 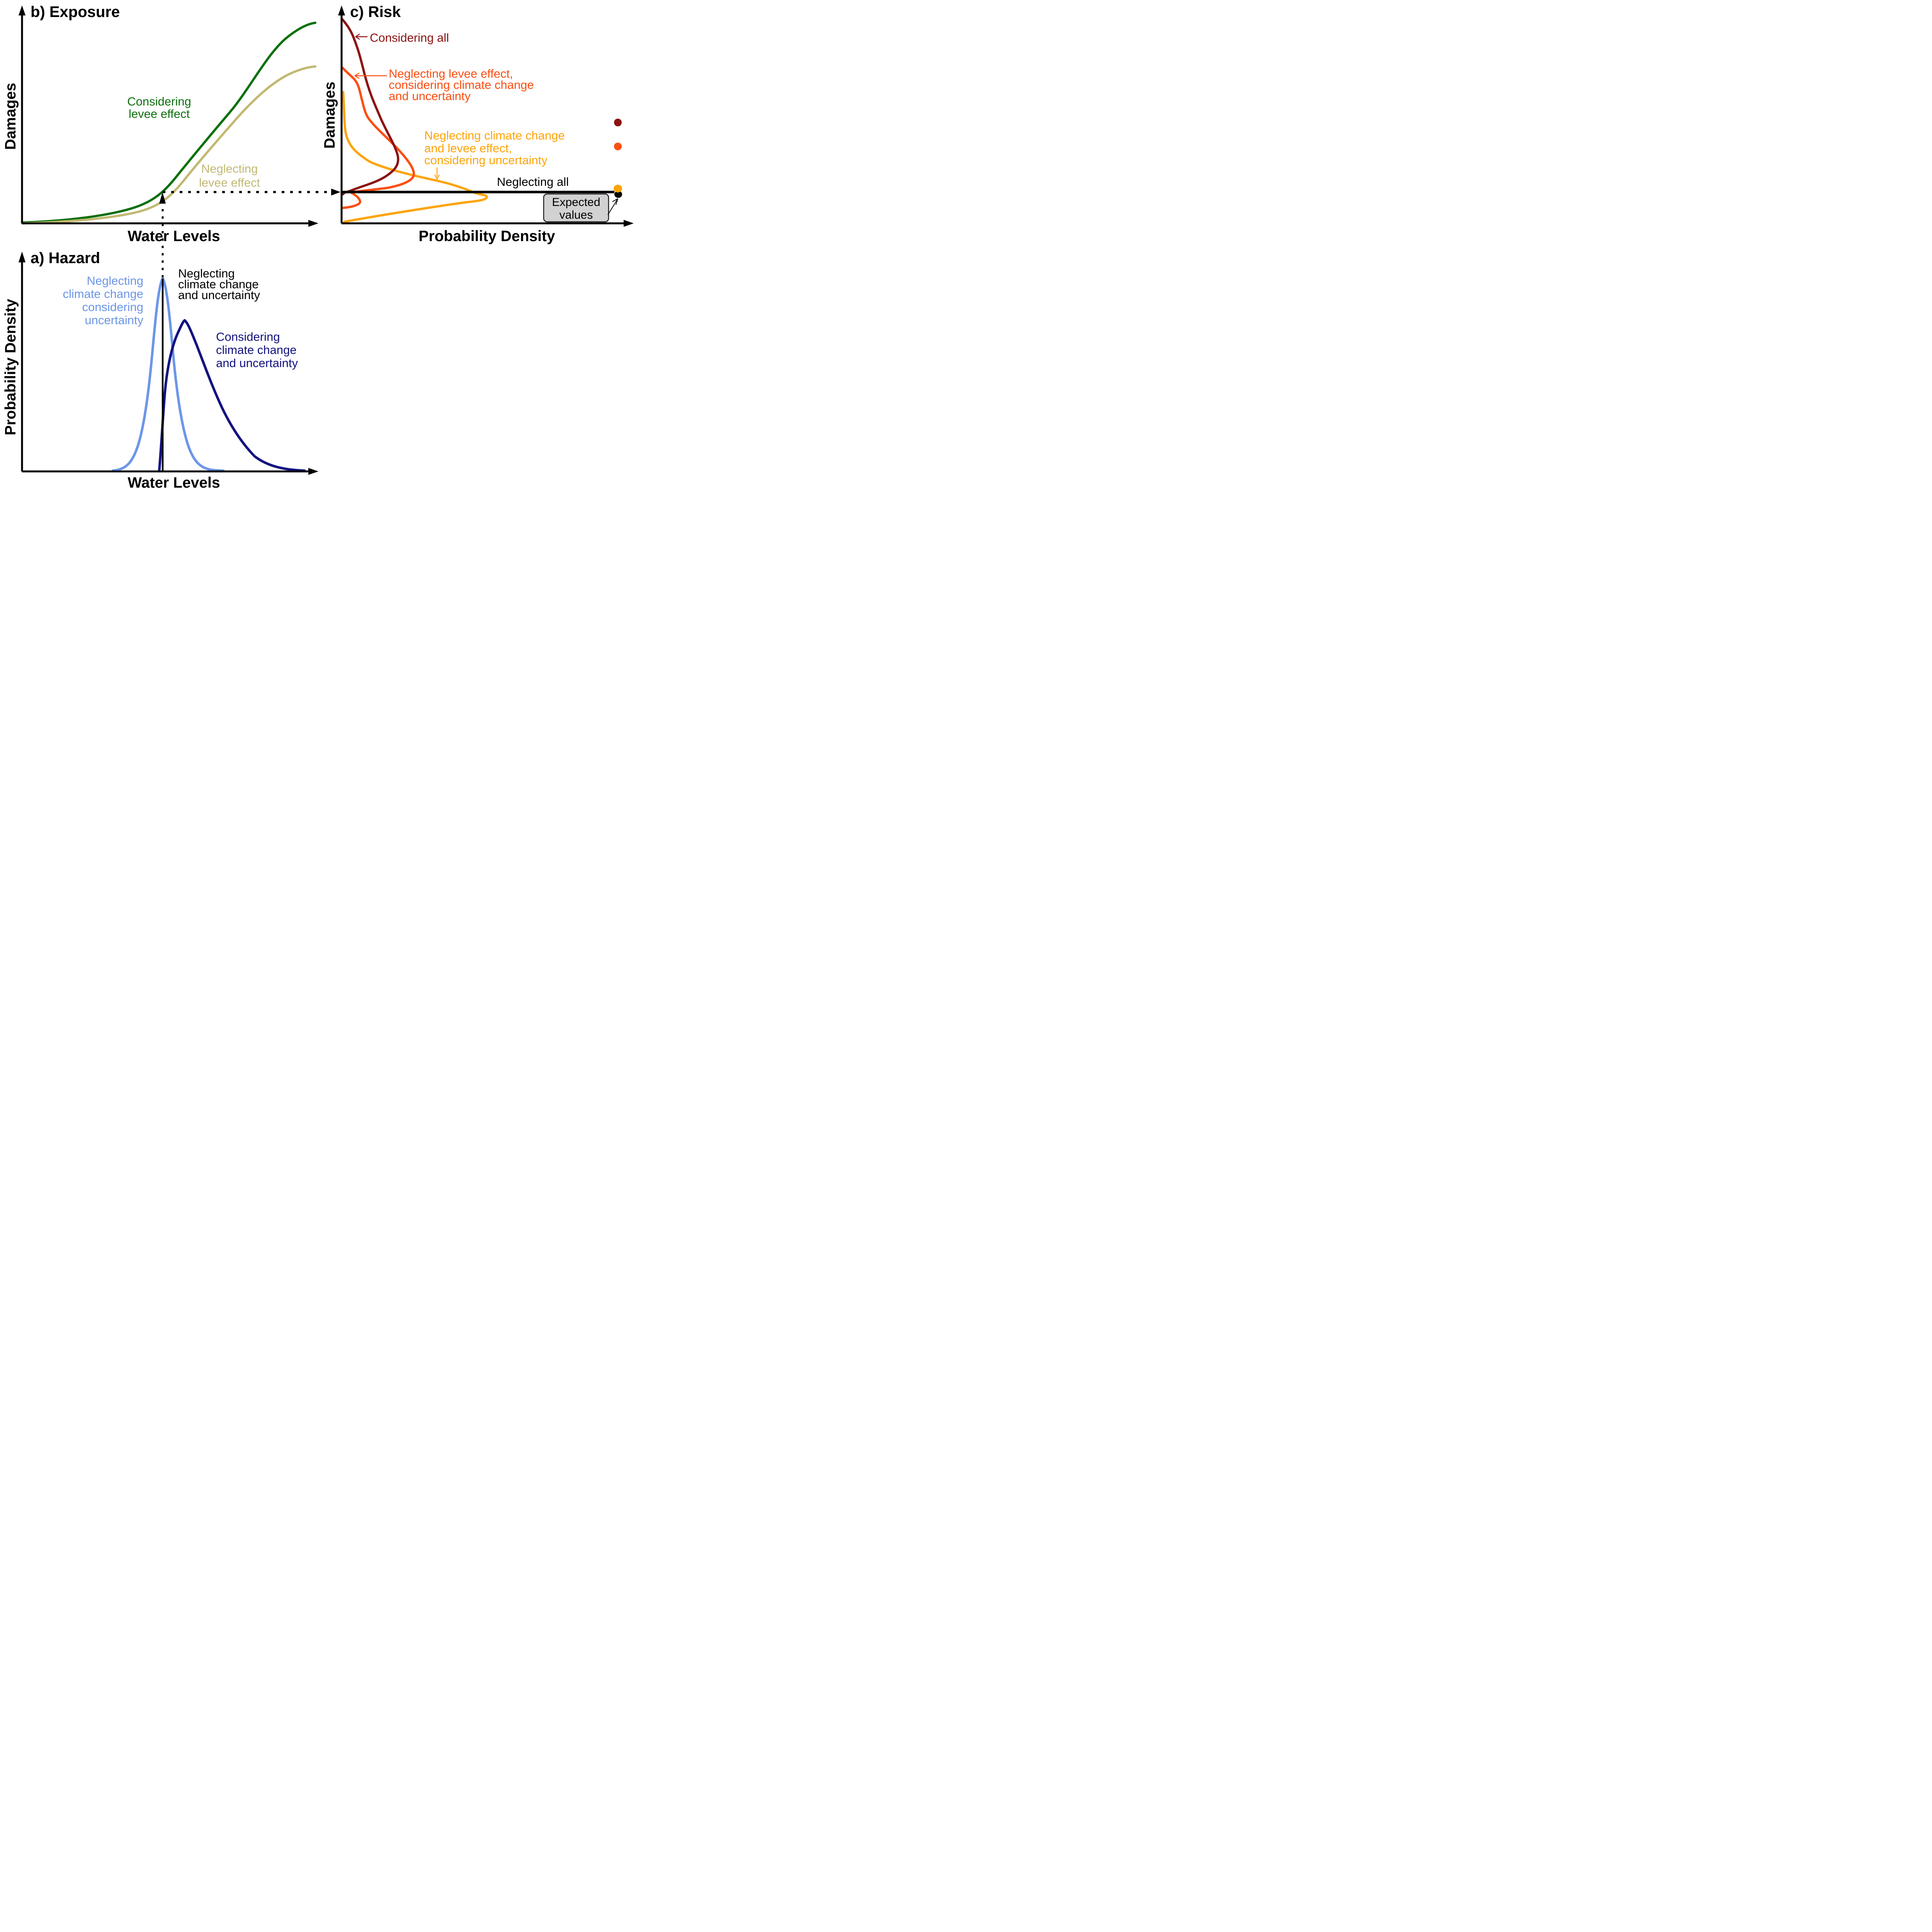 I want to click on considering-levee-effect-label: Considering levee effect, so click(x=159, y=108).